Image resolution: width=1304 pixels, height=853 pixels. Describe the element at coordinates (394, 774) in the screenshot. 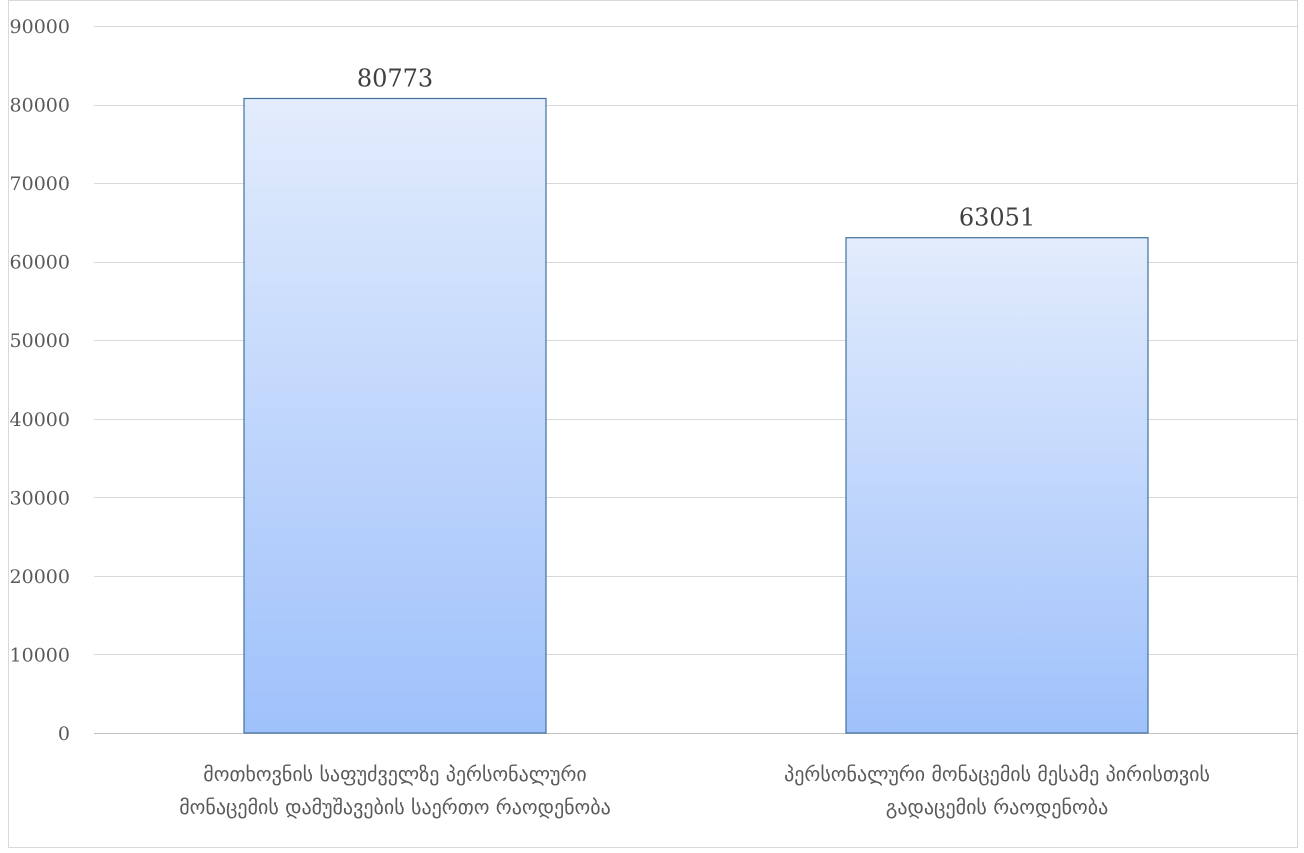

I see `category-label: მოთხოვნის საფუძველზე პერსონალური` at that location.